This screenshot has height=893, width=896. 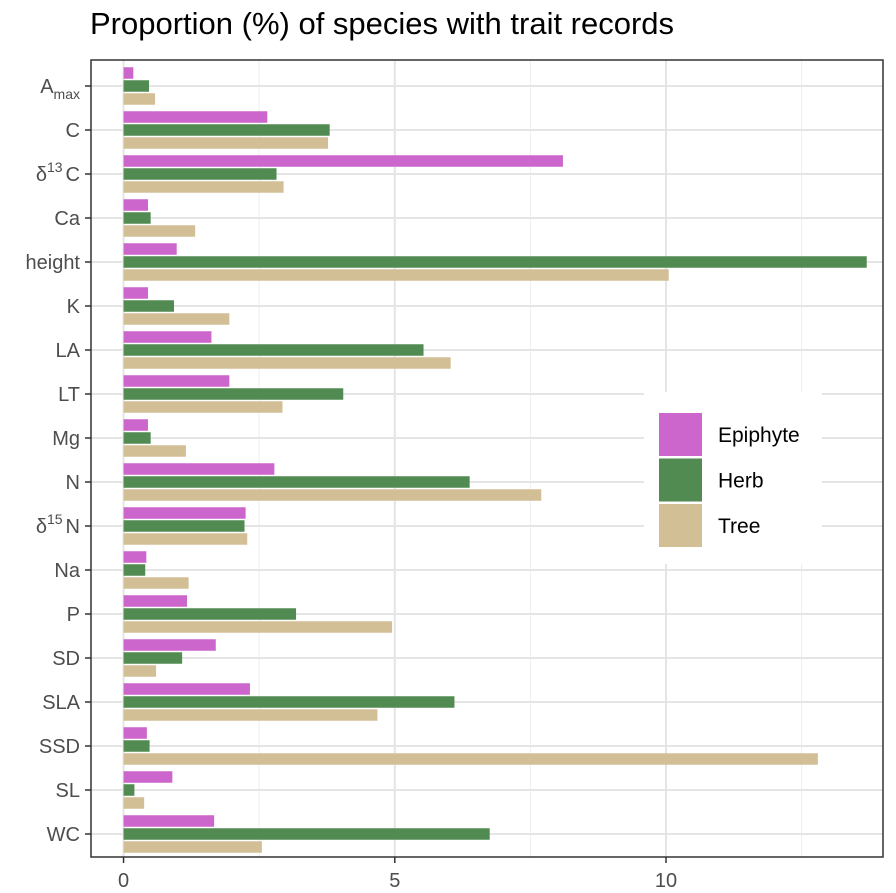 What do you see at coordinates (67, 219) in the screenshot?
I see `y-tick-label: Ca` at bounding box center [67, 219].